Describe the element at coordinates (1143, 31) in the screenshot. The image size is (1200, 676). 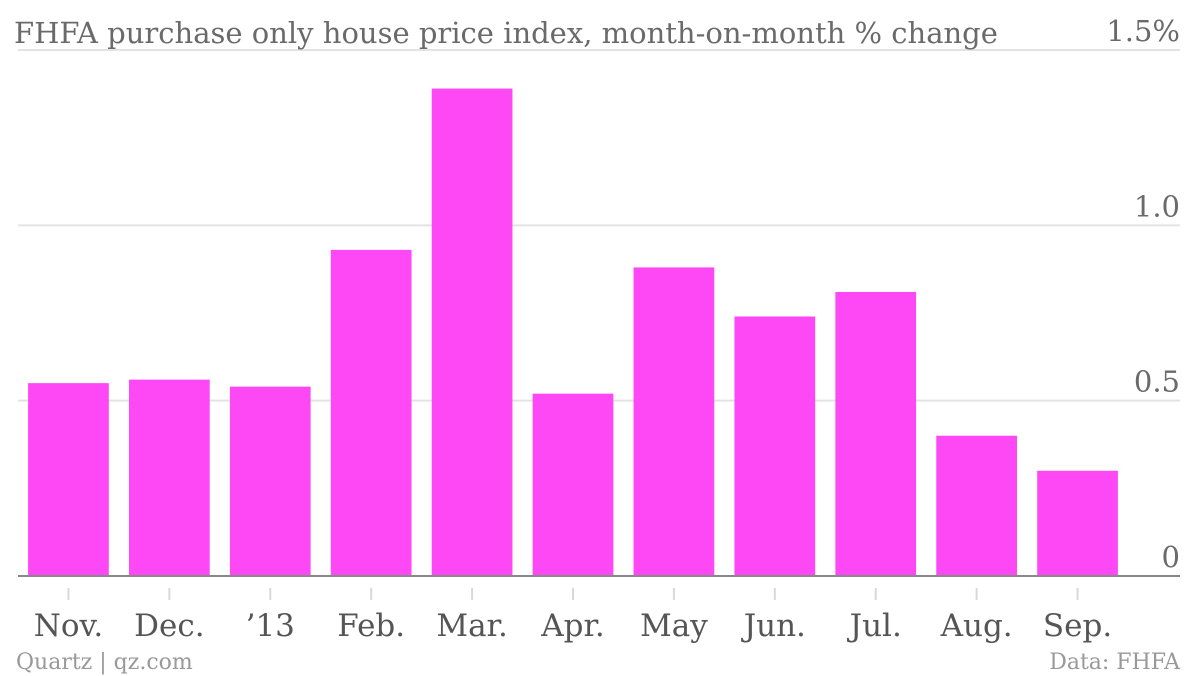
I see `y-tick-label: 1.5%` at that location.